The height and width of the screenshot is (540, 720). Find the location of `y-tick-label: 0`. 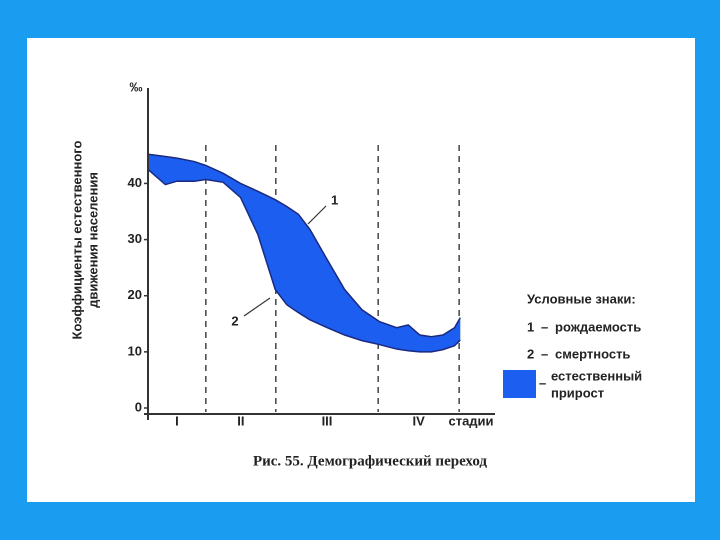

y-tick-label: 0 is located at coordinates (138, 406).